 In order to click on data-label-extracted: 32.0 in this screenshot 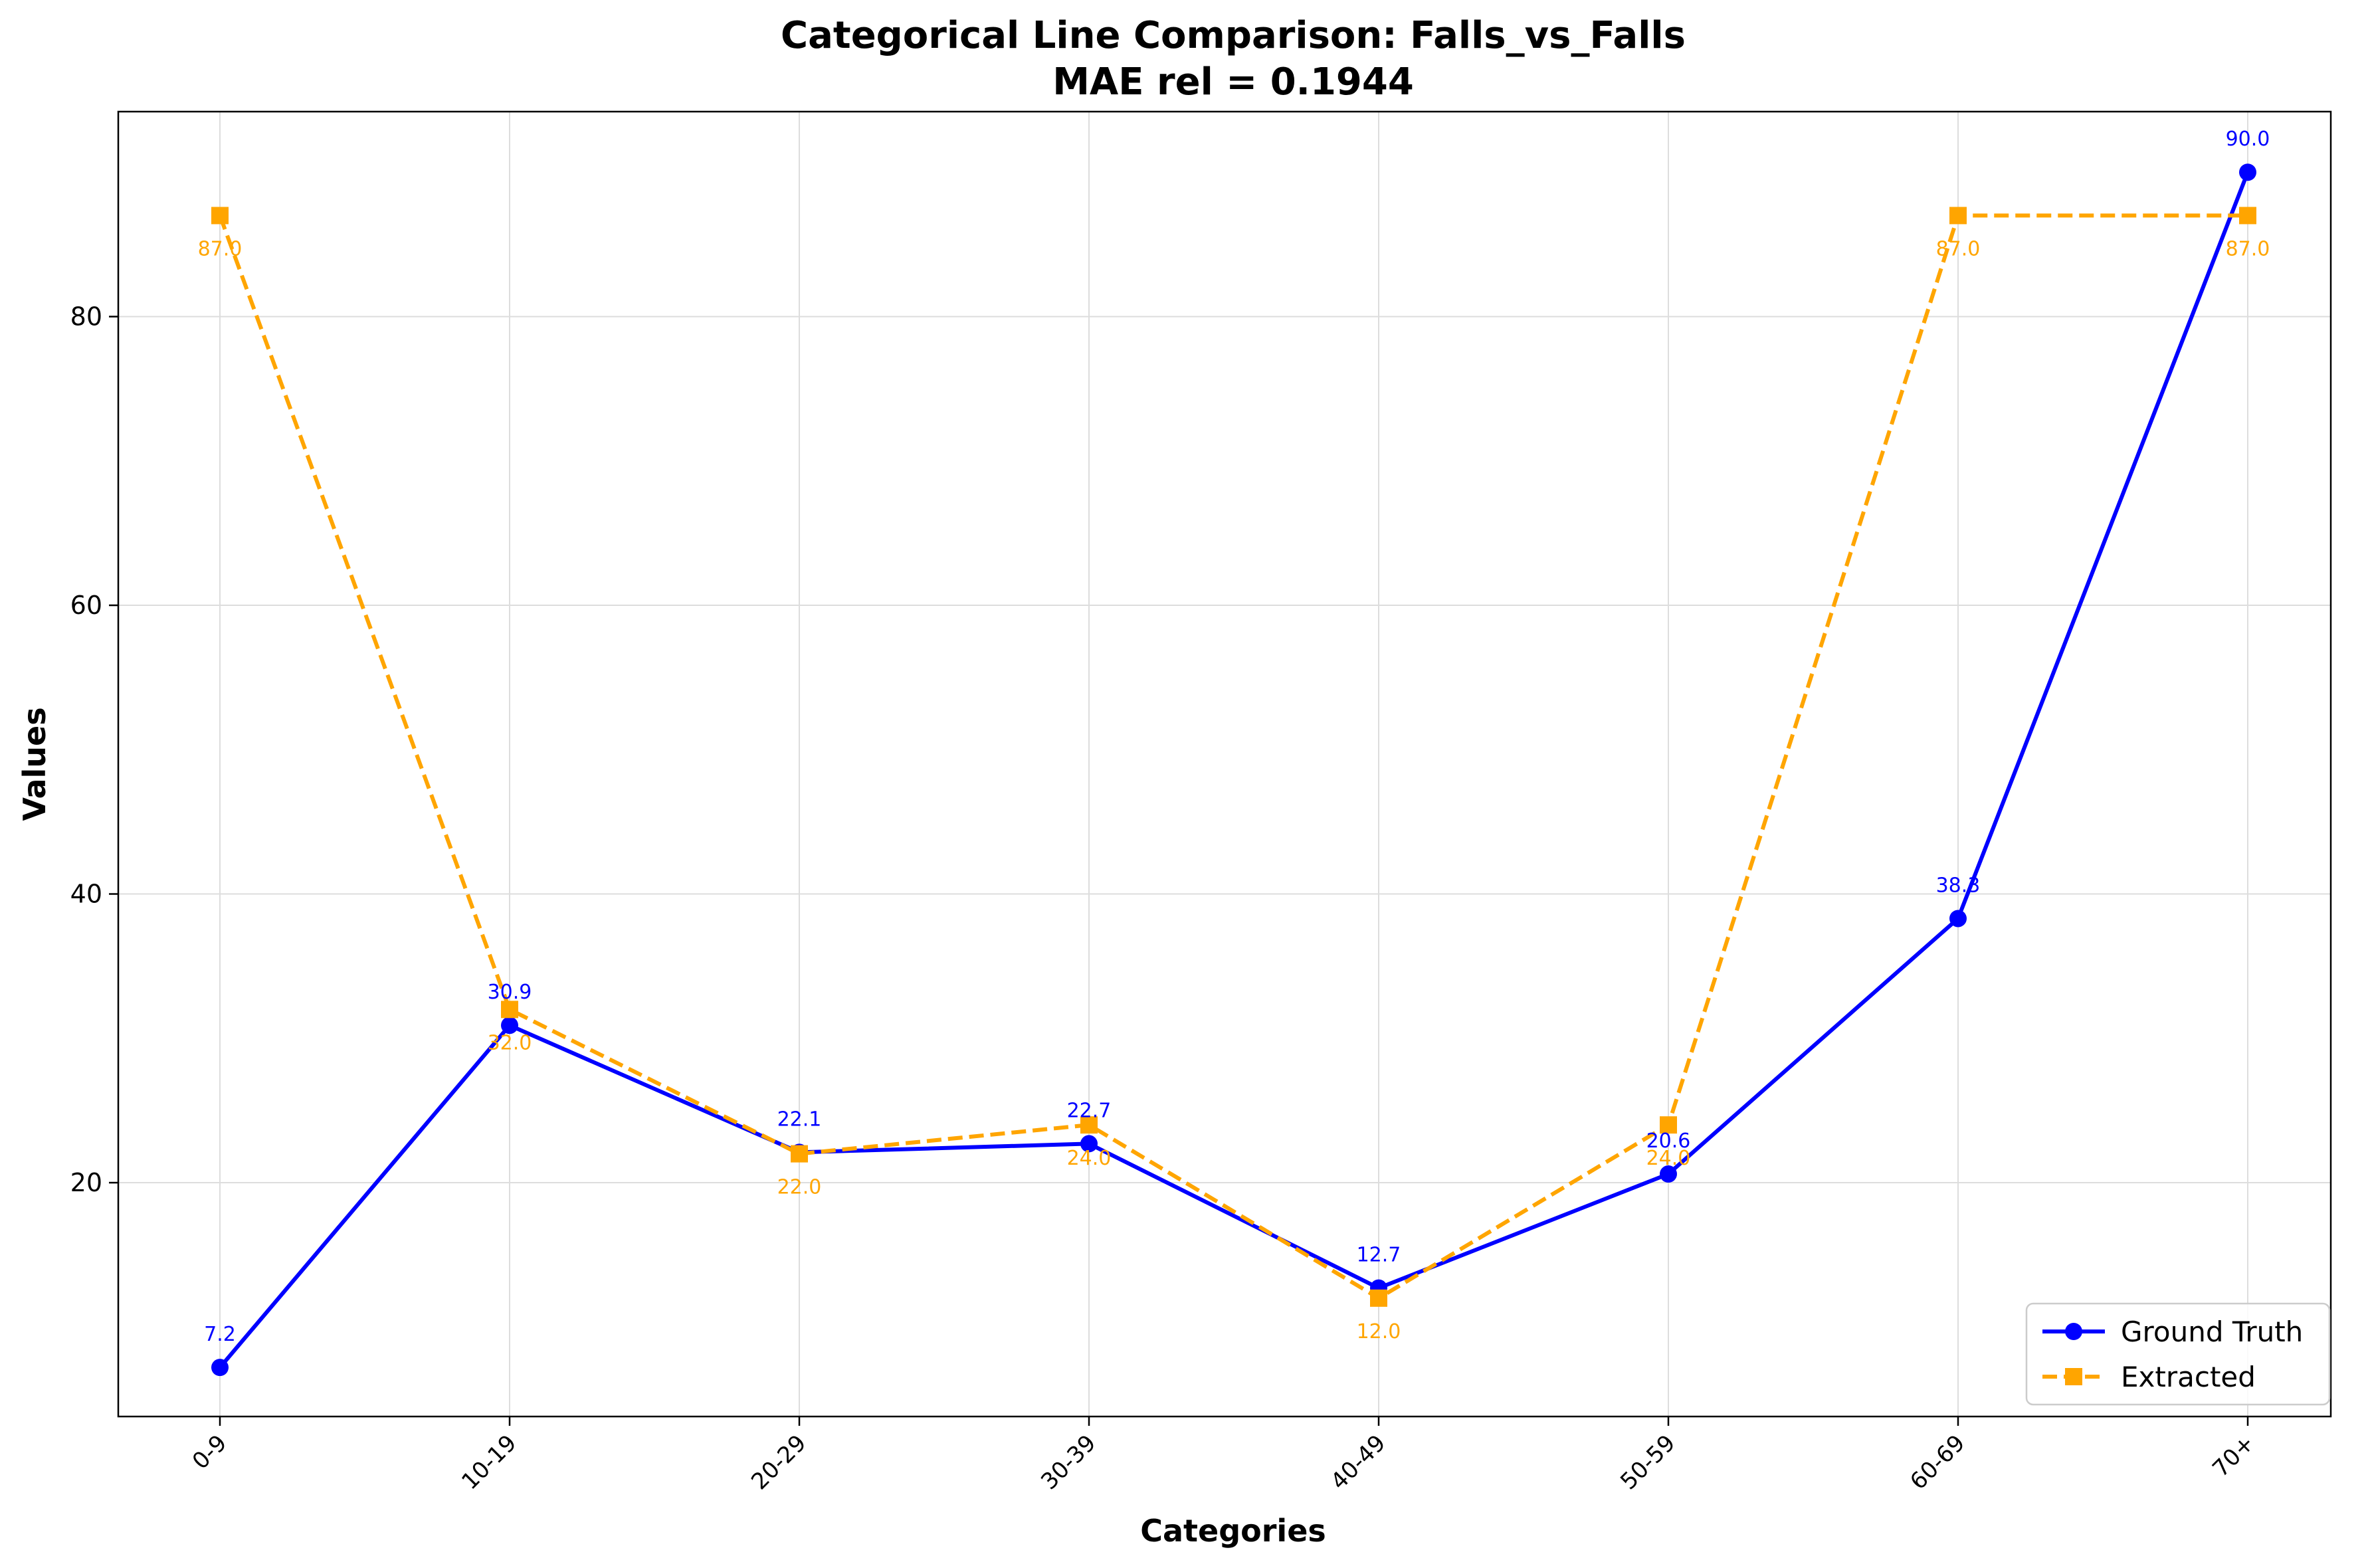, I will do `click(510, 1042)`.